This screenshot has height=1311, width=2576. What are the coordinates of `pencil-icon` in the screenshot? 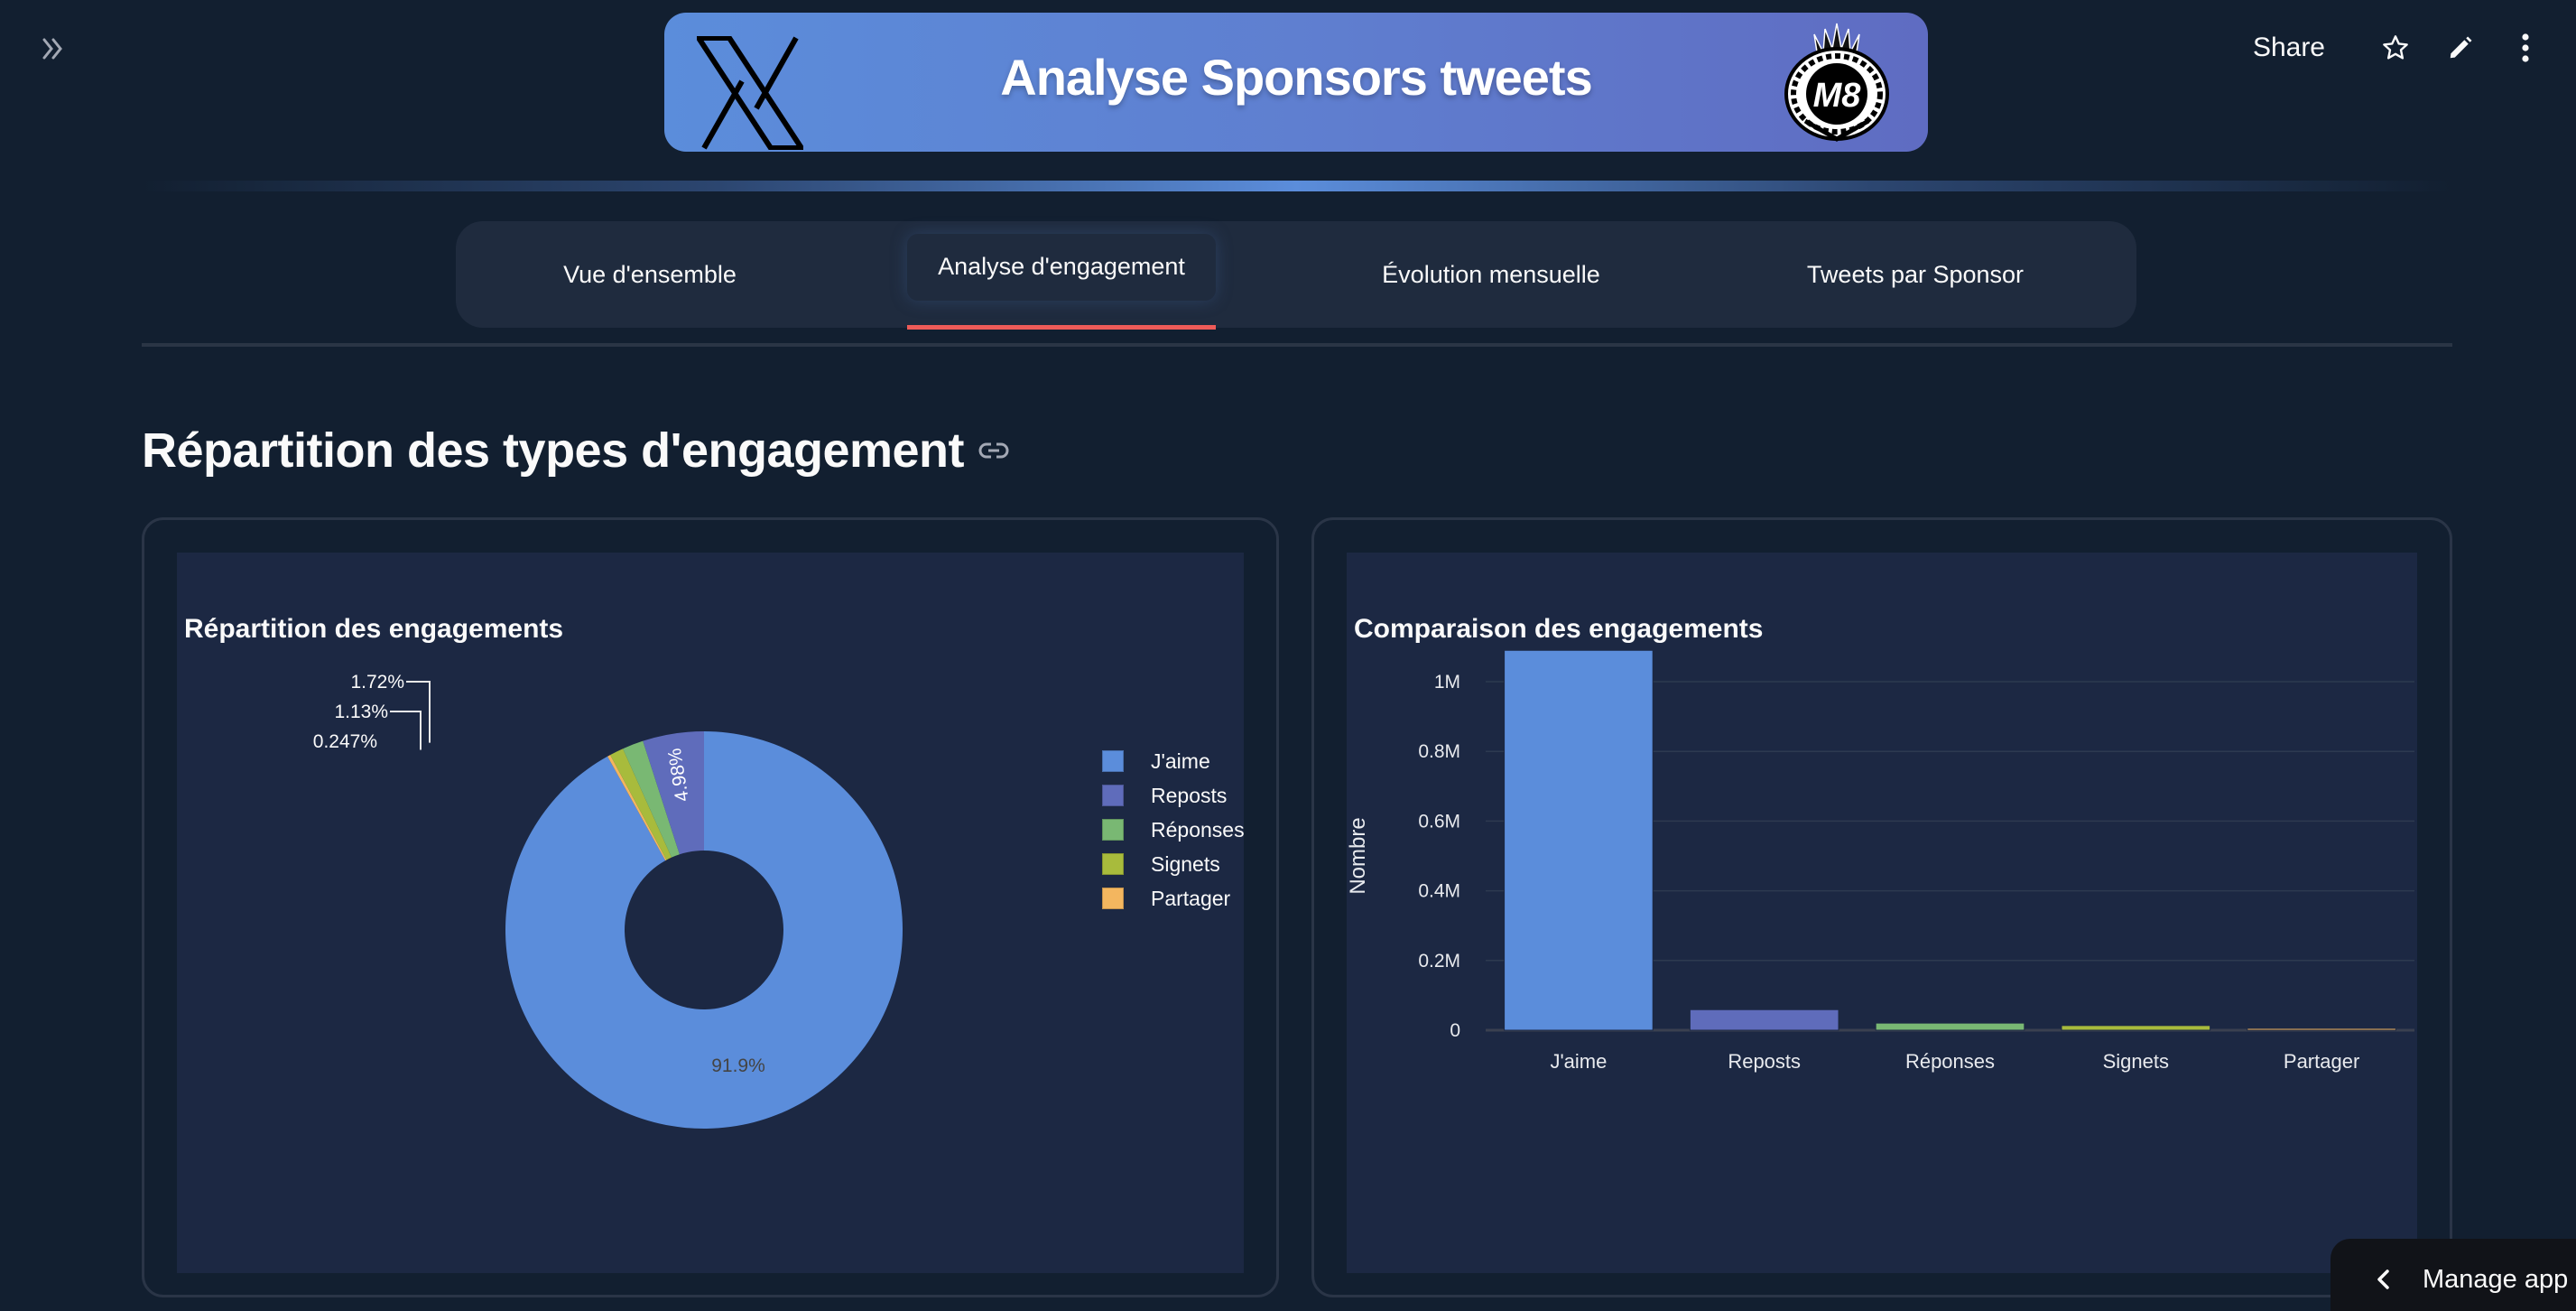 It's located at (2460, 48).